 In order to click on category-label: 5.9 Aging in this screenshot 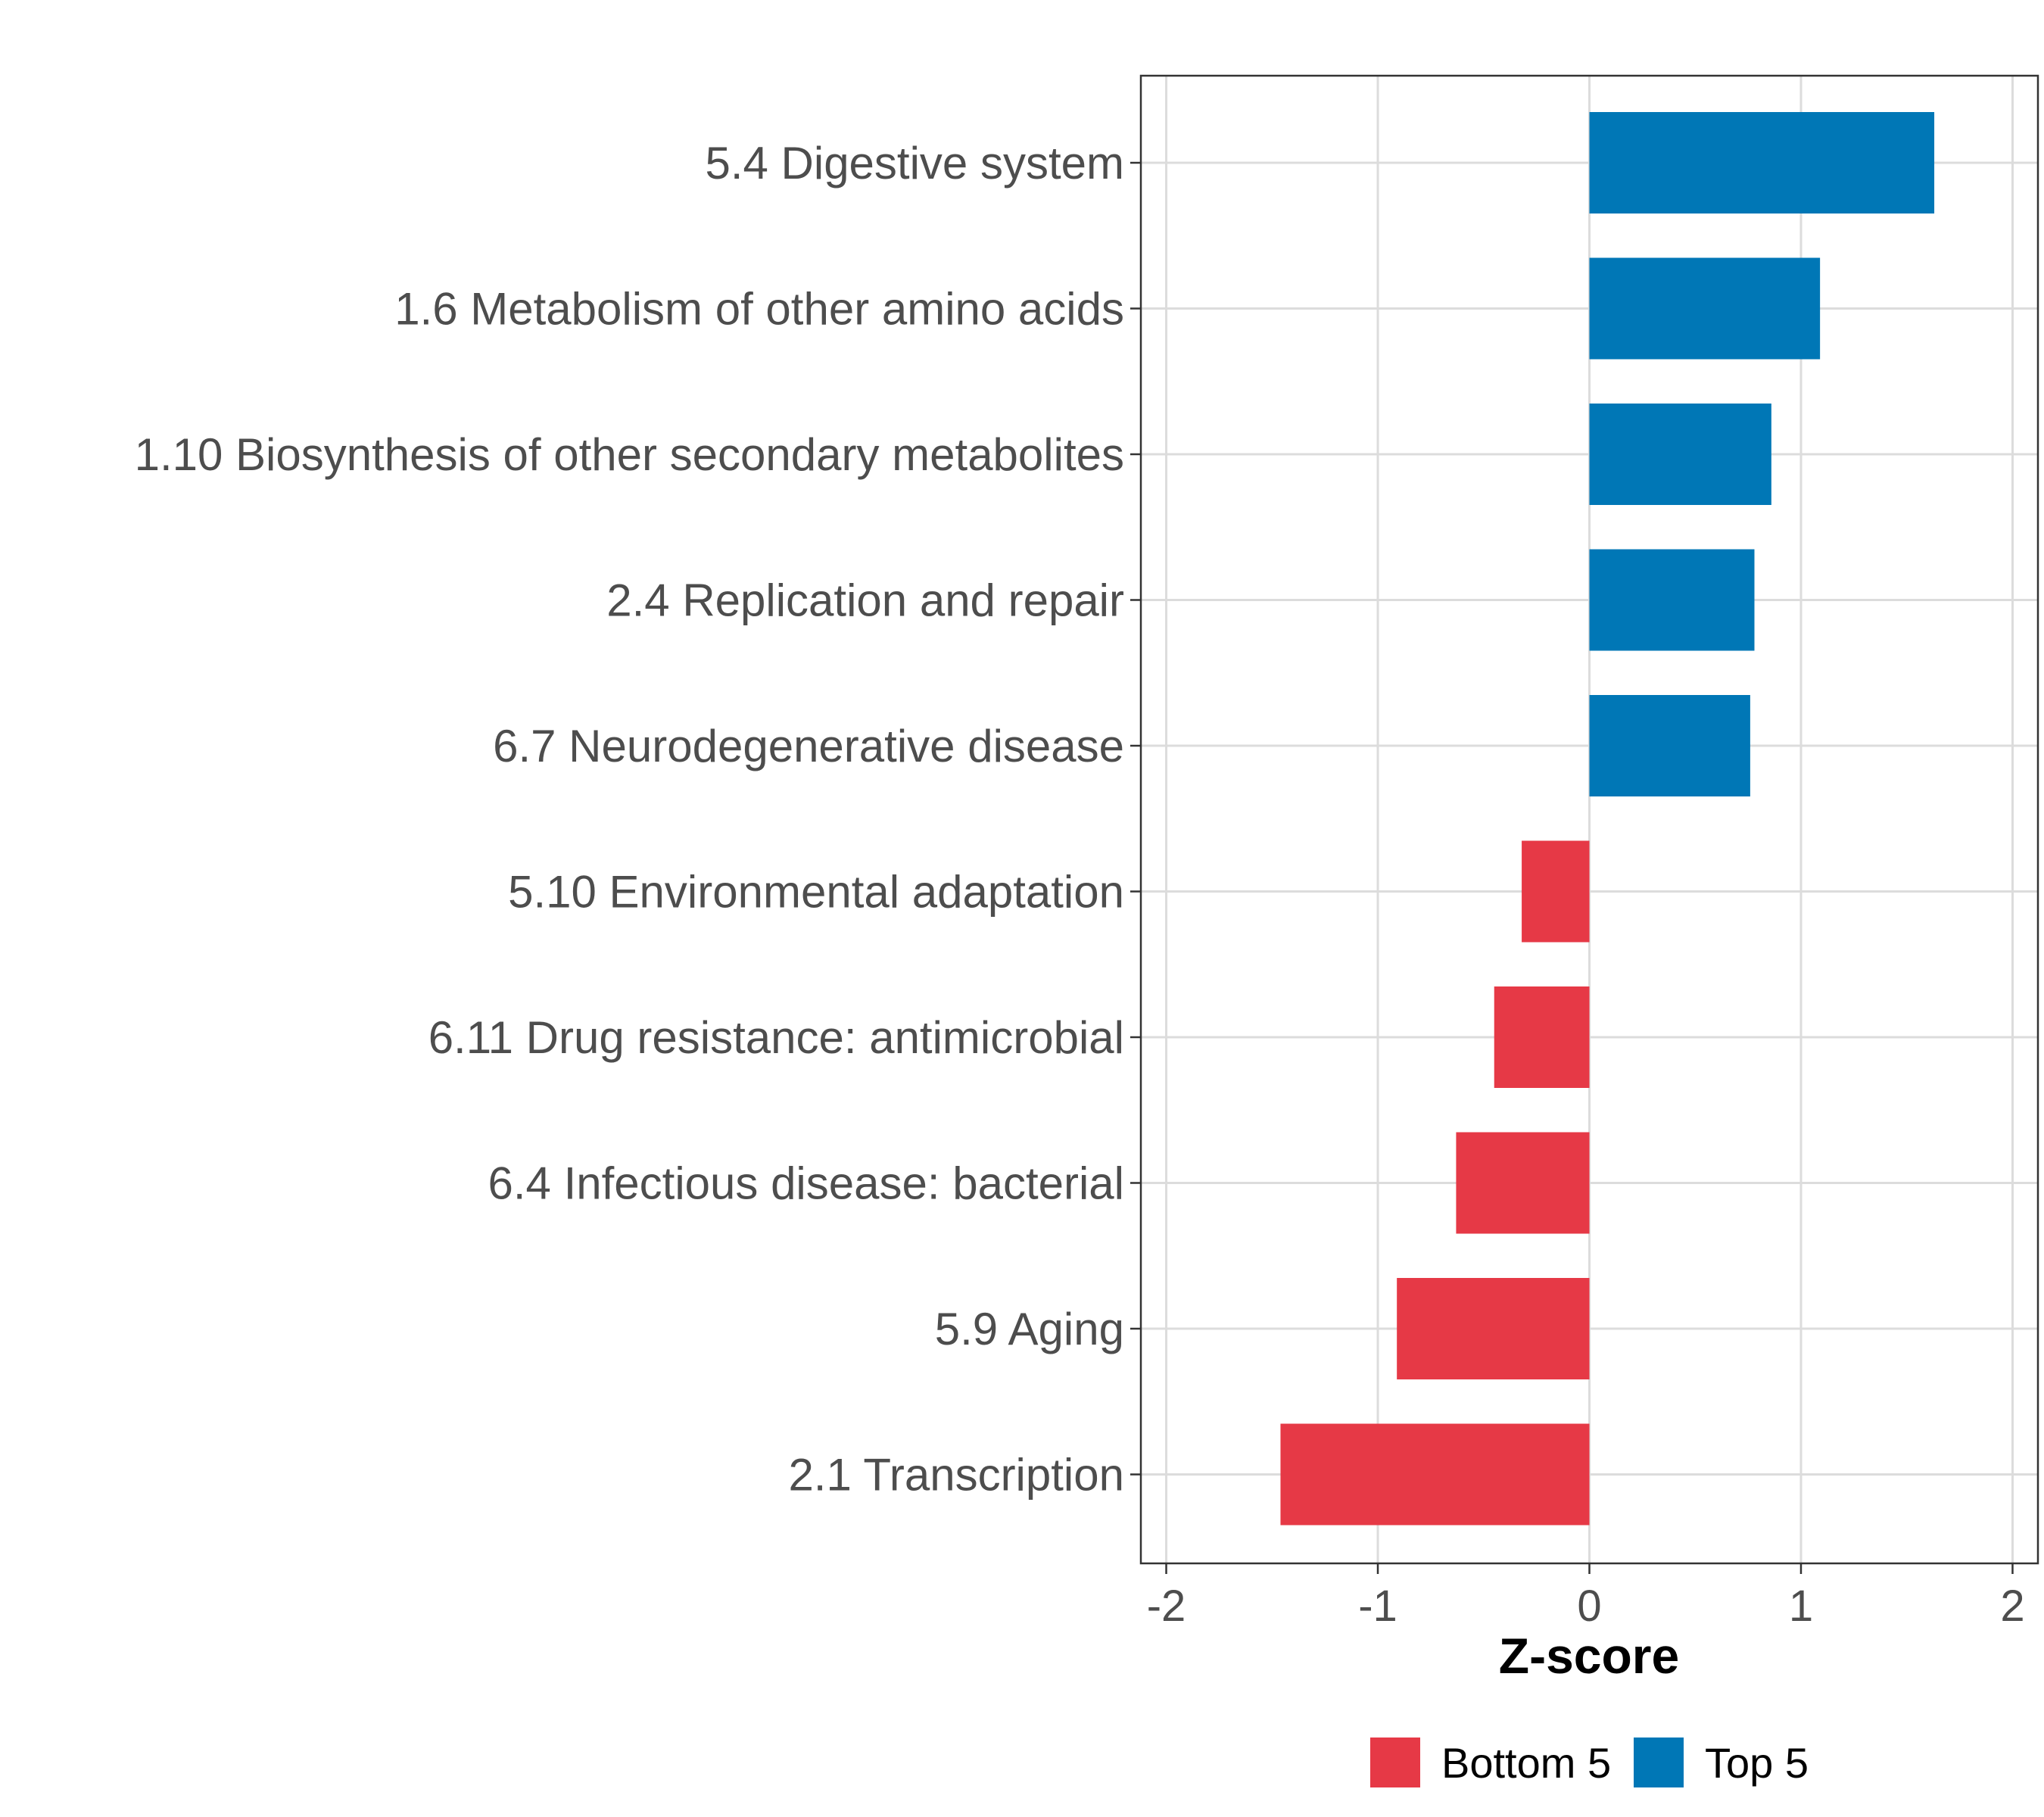, I will do `click(1029, 1329)`.